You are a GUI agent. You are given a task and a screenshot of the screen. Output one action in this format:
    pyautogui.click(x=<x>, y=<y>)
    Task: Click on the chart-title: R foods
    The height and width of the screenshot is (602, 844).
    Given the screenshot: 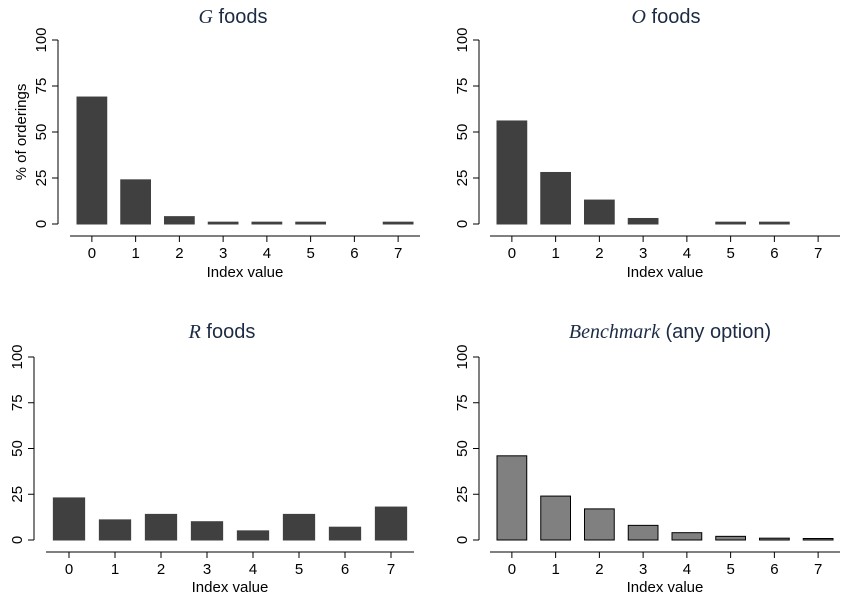 What is the action you would take?
    pyautogui.click(x=222, y=332)
    